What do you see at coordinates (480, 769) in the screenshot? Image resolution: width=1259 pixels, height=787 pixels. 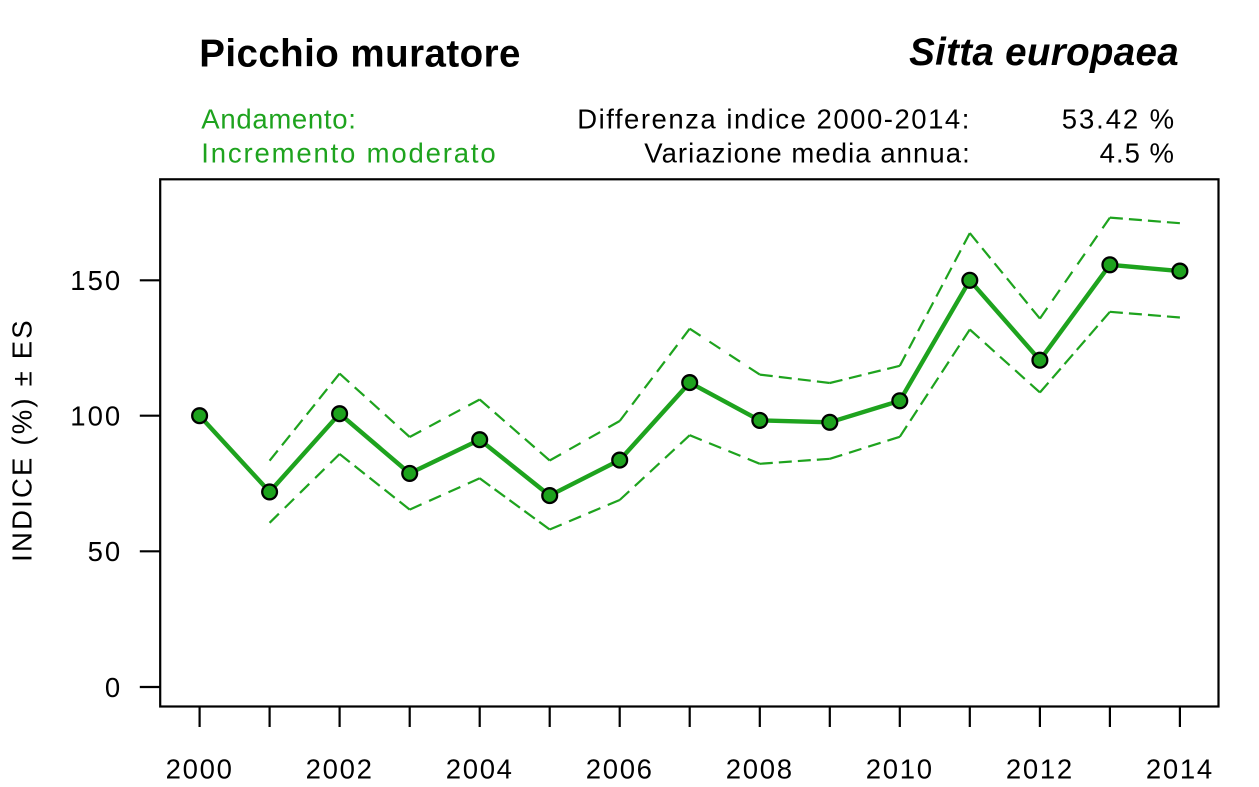 I see `svg-text: 2004` at bounding box center [480, 769].